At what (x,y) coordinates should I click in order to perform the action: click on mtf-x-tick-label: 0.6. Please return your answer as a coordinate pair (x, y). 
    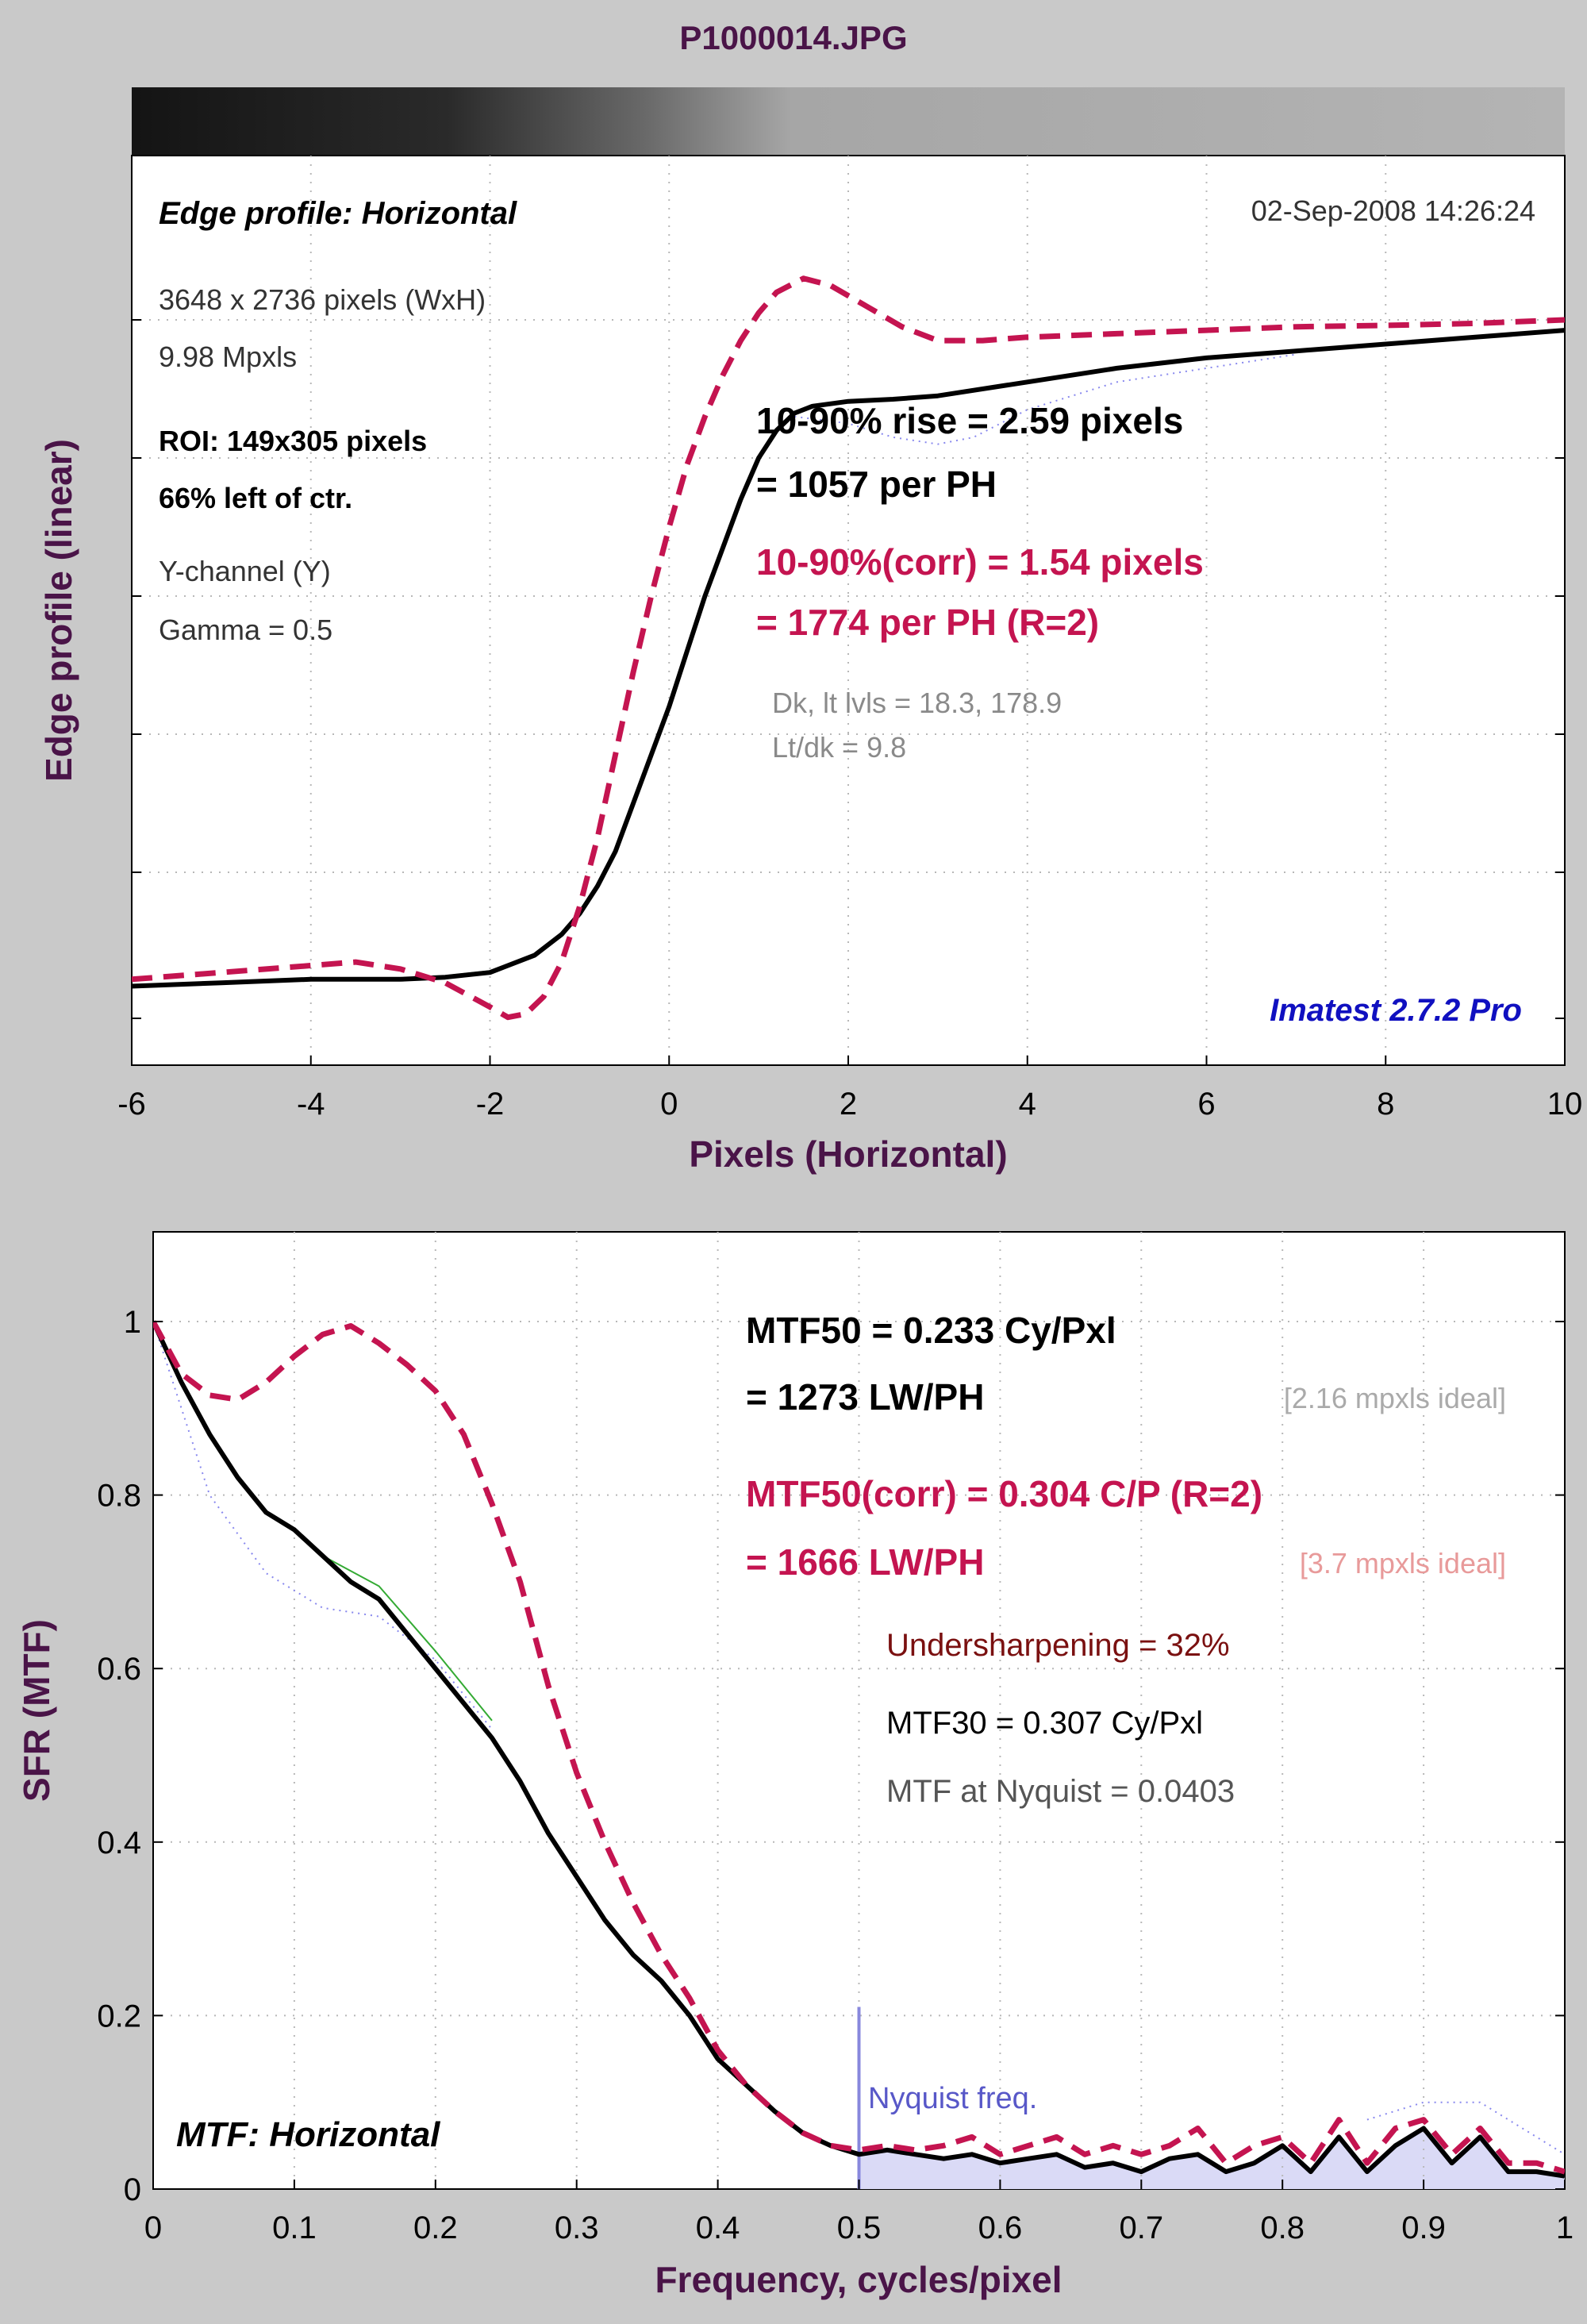
    Looking at the image, I should click on (1000, 2227).